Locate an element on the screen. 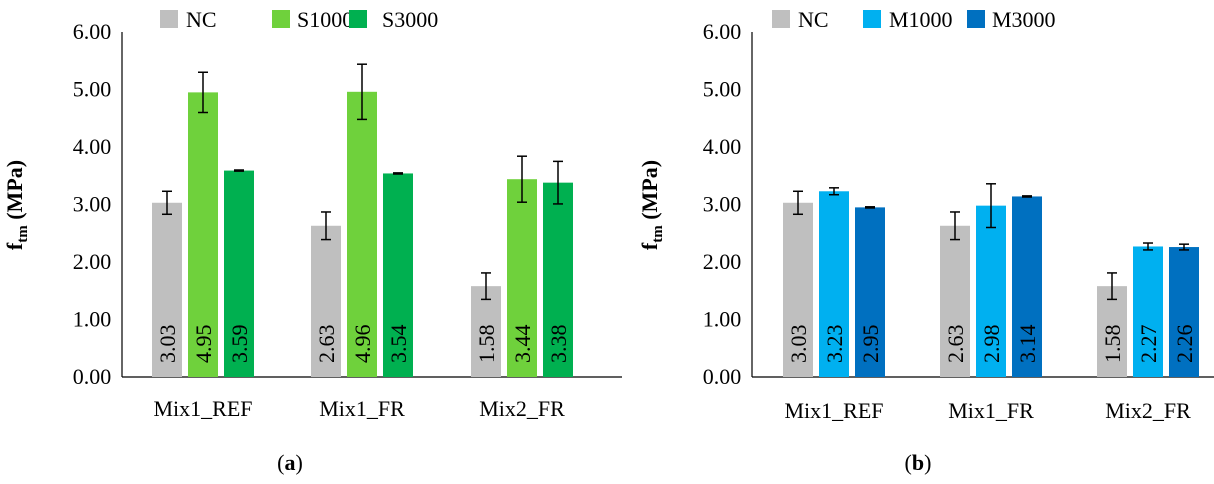 This screenshot has height=484, width=1214. data-label: 3.14 is located at coordinates (1027, 344).